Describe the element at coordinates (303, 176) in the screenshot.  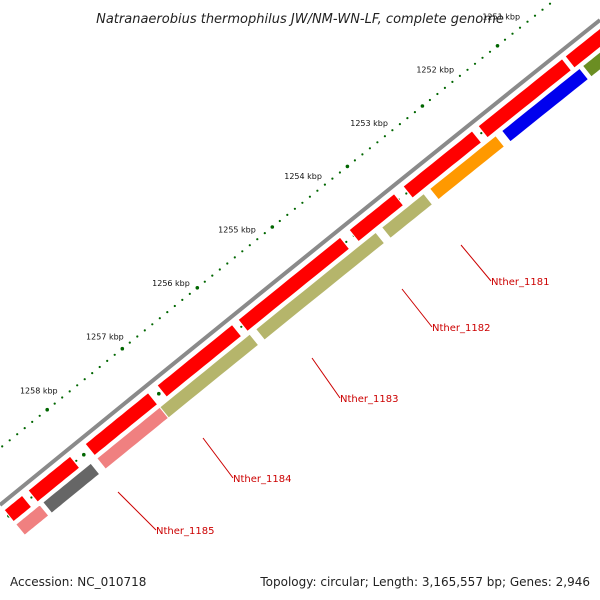
I see `tick-label: 1254 kbp` at that location.